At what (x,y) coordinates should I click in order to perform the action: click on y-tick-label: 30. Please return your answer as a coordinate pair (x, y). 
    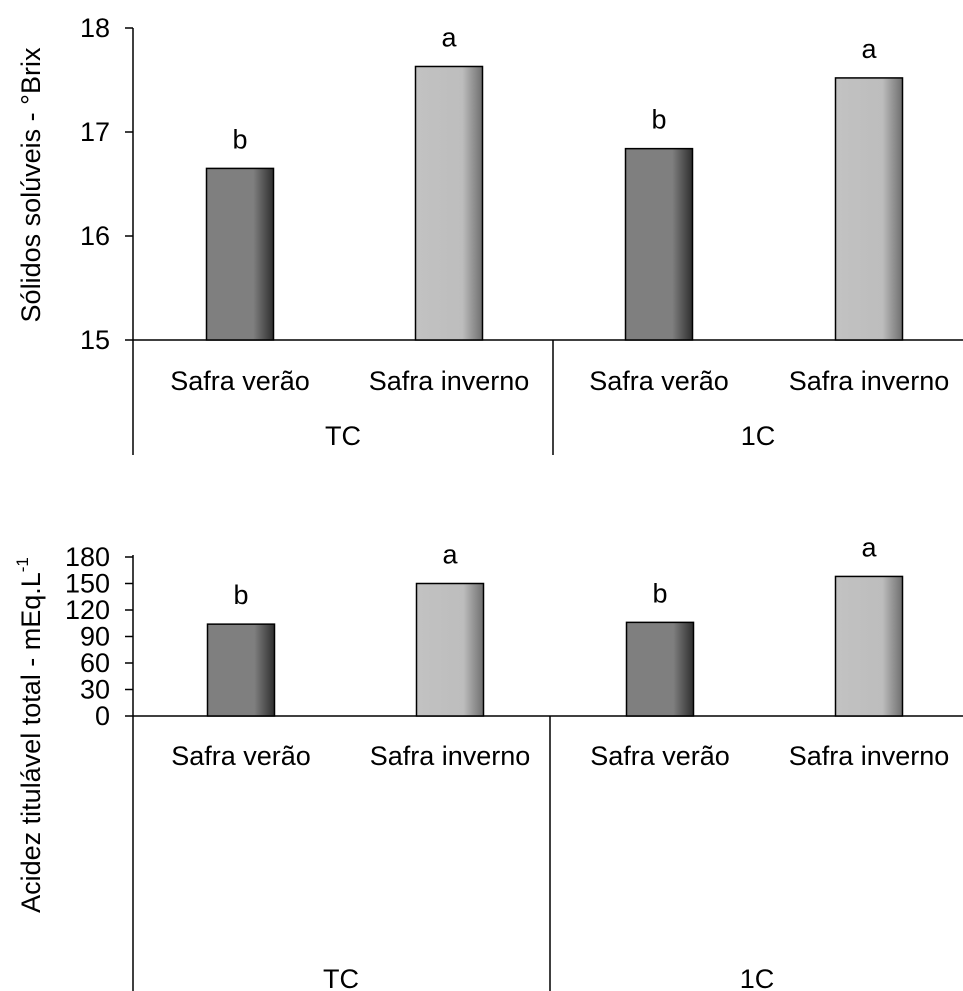
    Looking at the image, I should click on (95, 690).